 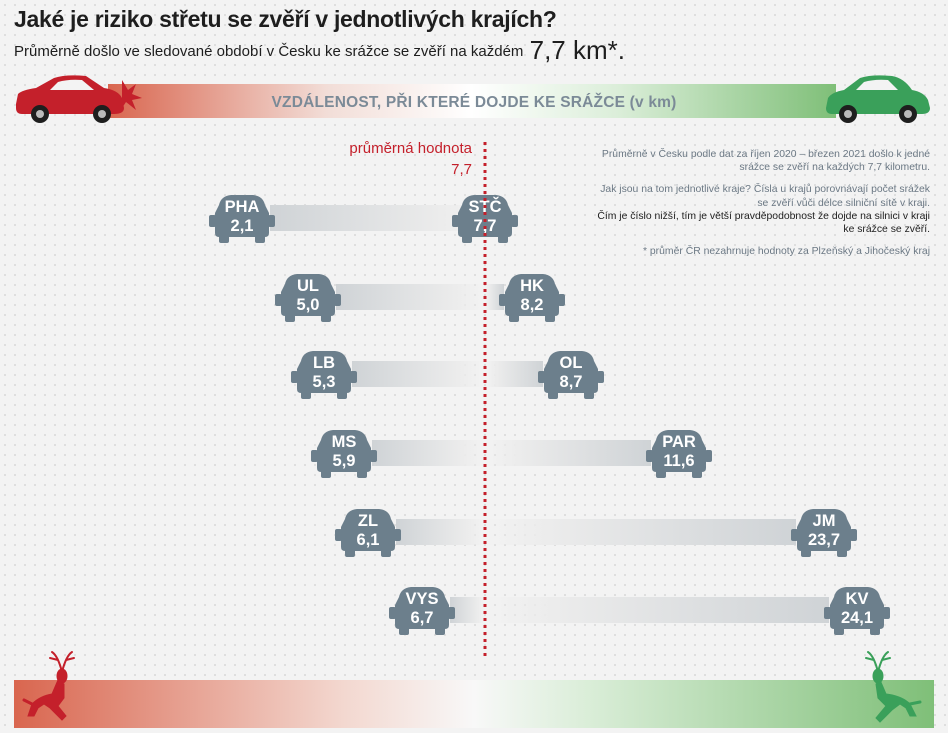 I want to click on bar-trail-ul, so click(x=410, y=297).